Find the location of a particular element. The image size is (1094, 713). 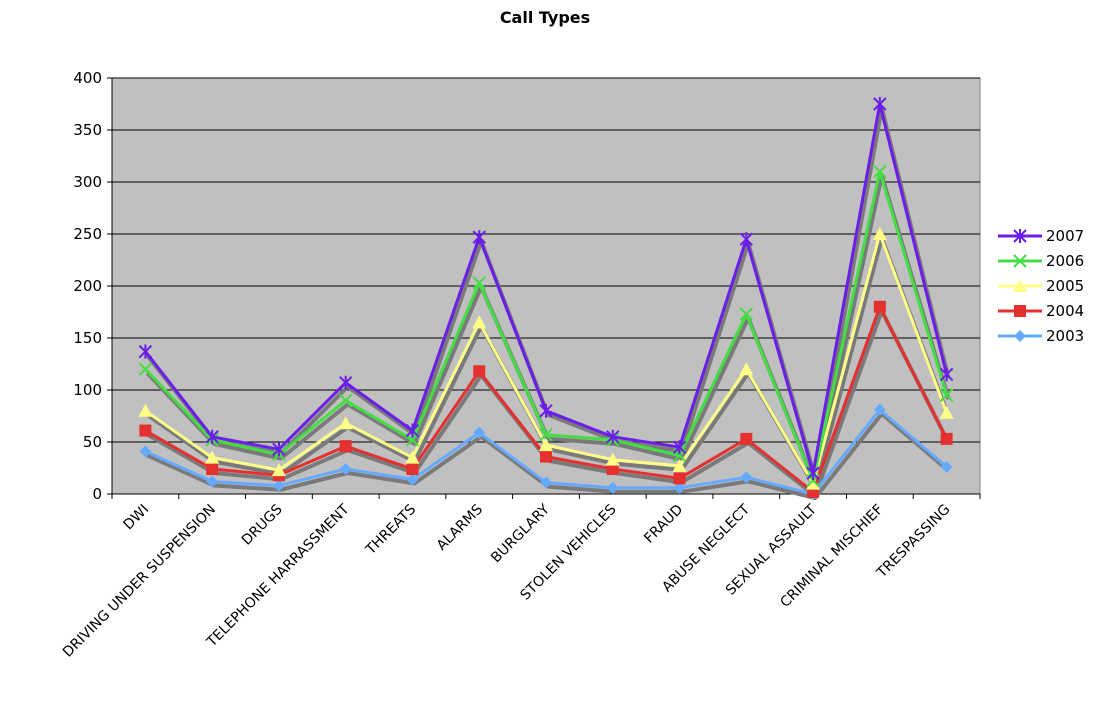

legend-label: 2006 is located at coordinates (1065, 261).